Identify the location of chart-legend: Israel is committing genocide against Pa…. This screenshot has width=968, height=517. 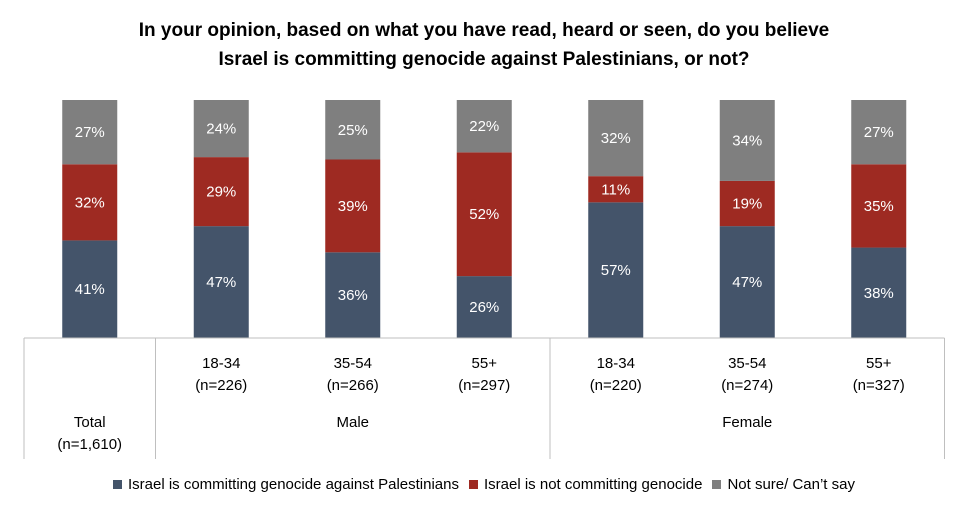
(484, 484).